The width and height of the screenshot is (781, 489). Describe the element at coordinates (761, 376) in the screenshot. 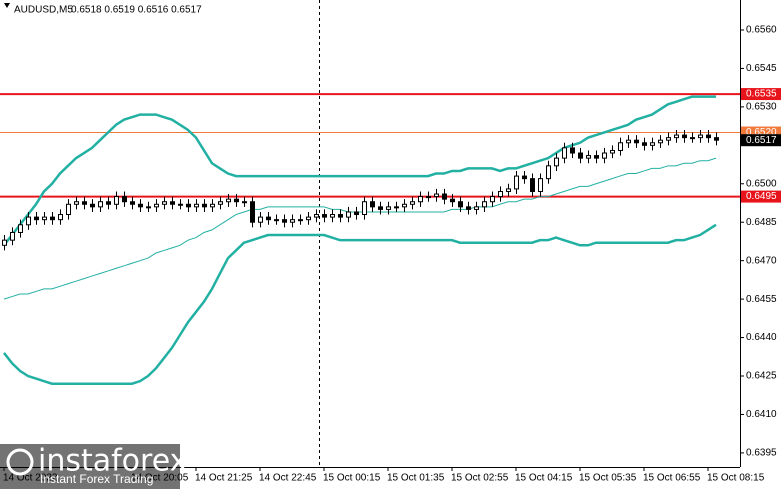

I see `y-tick-label: 0.6425` at that location.